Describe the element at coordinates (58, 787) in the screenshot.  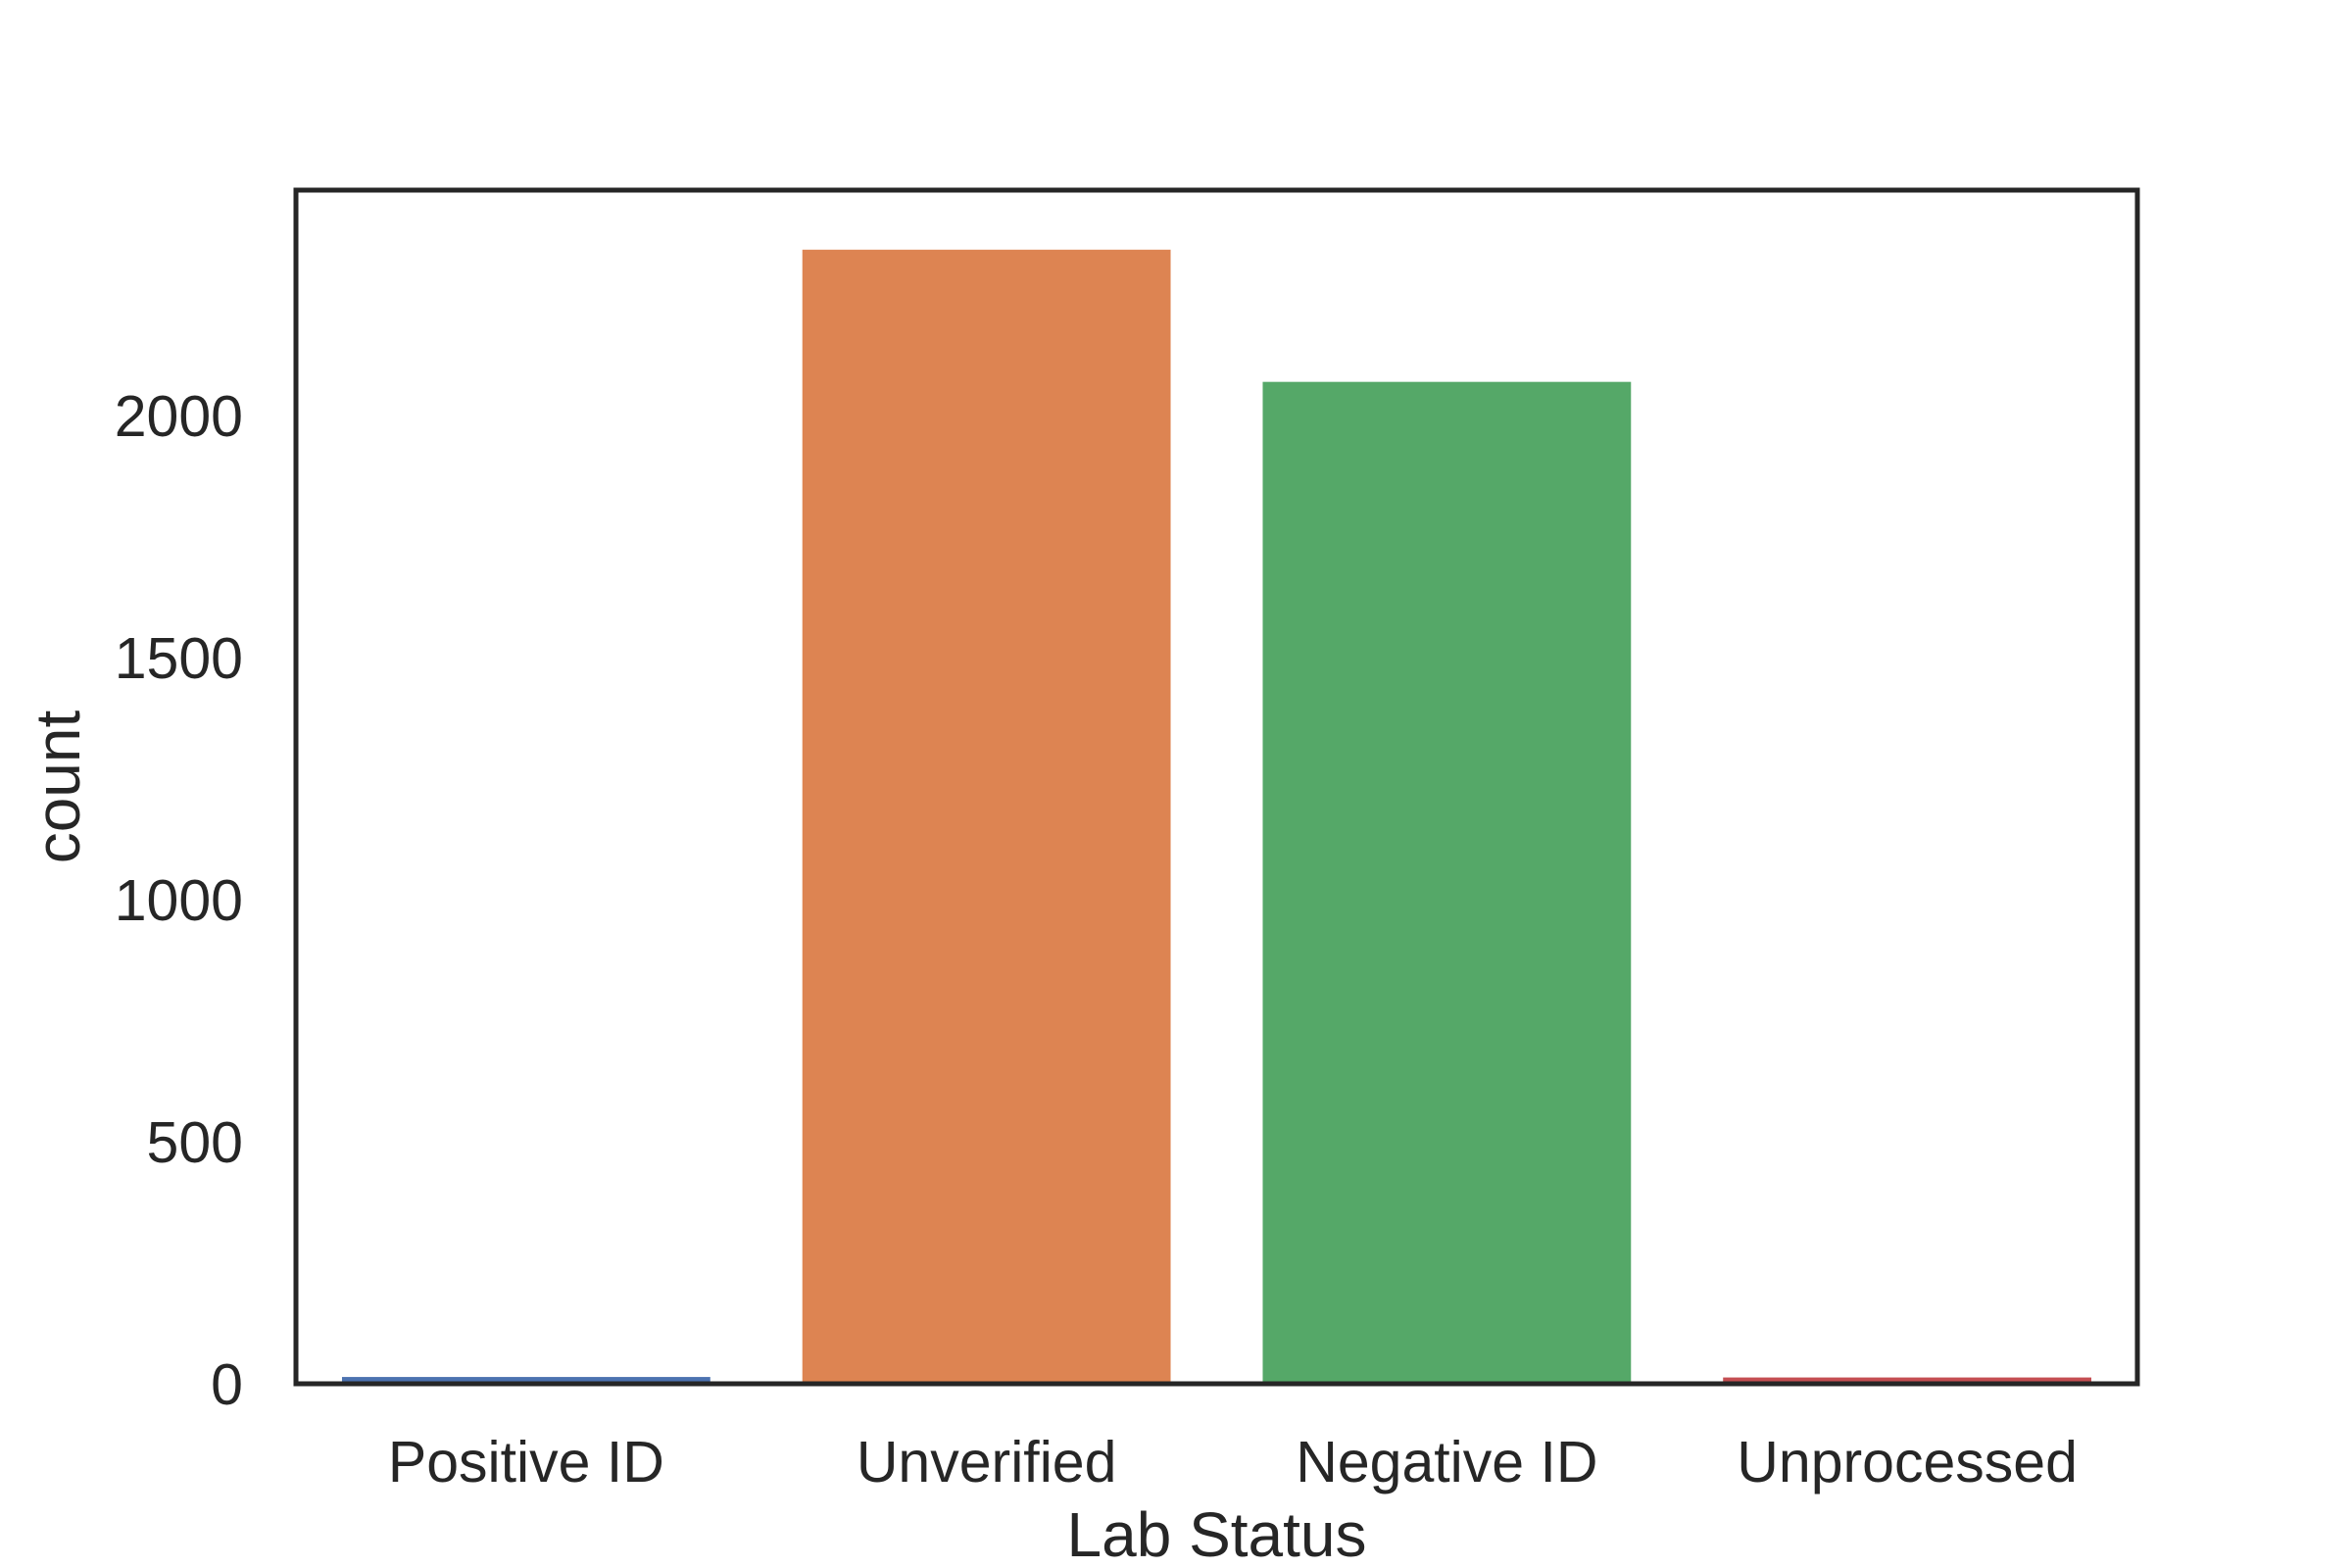
I see `y-axis-title: count` at that location.